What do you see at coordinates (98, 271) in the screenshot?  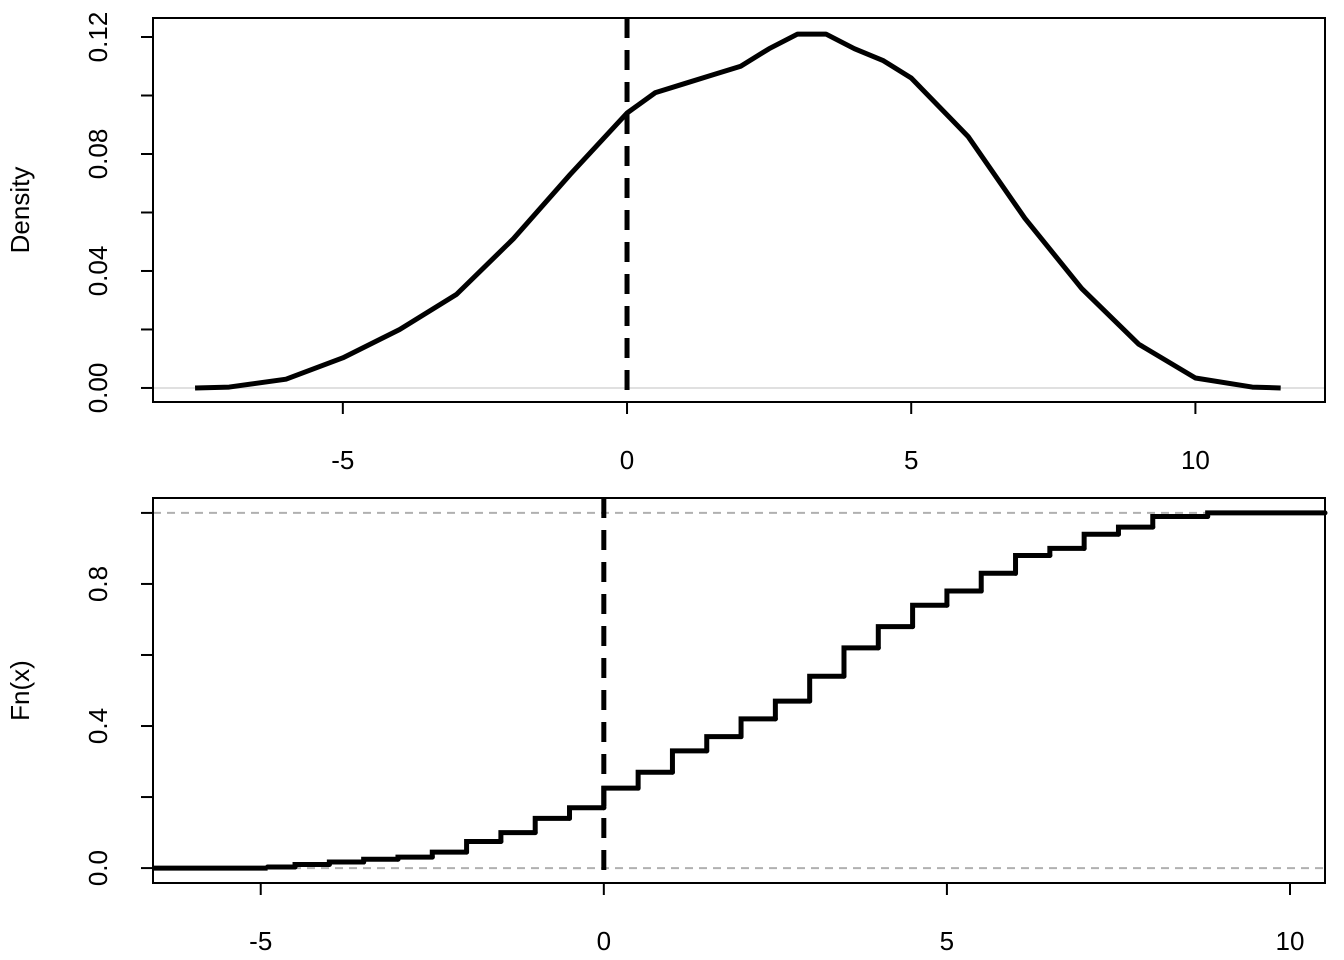 I see `y-tick-label: 0.04` at bounding box center [98, 271].